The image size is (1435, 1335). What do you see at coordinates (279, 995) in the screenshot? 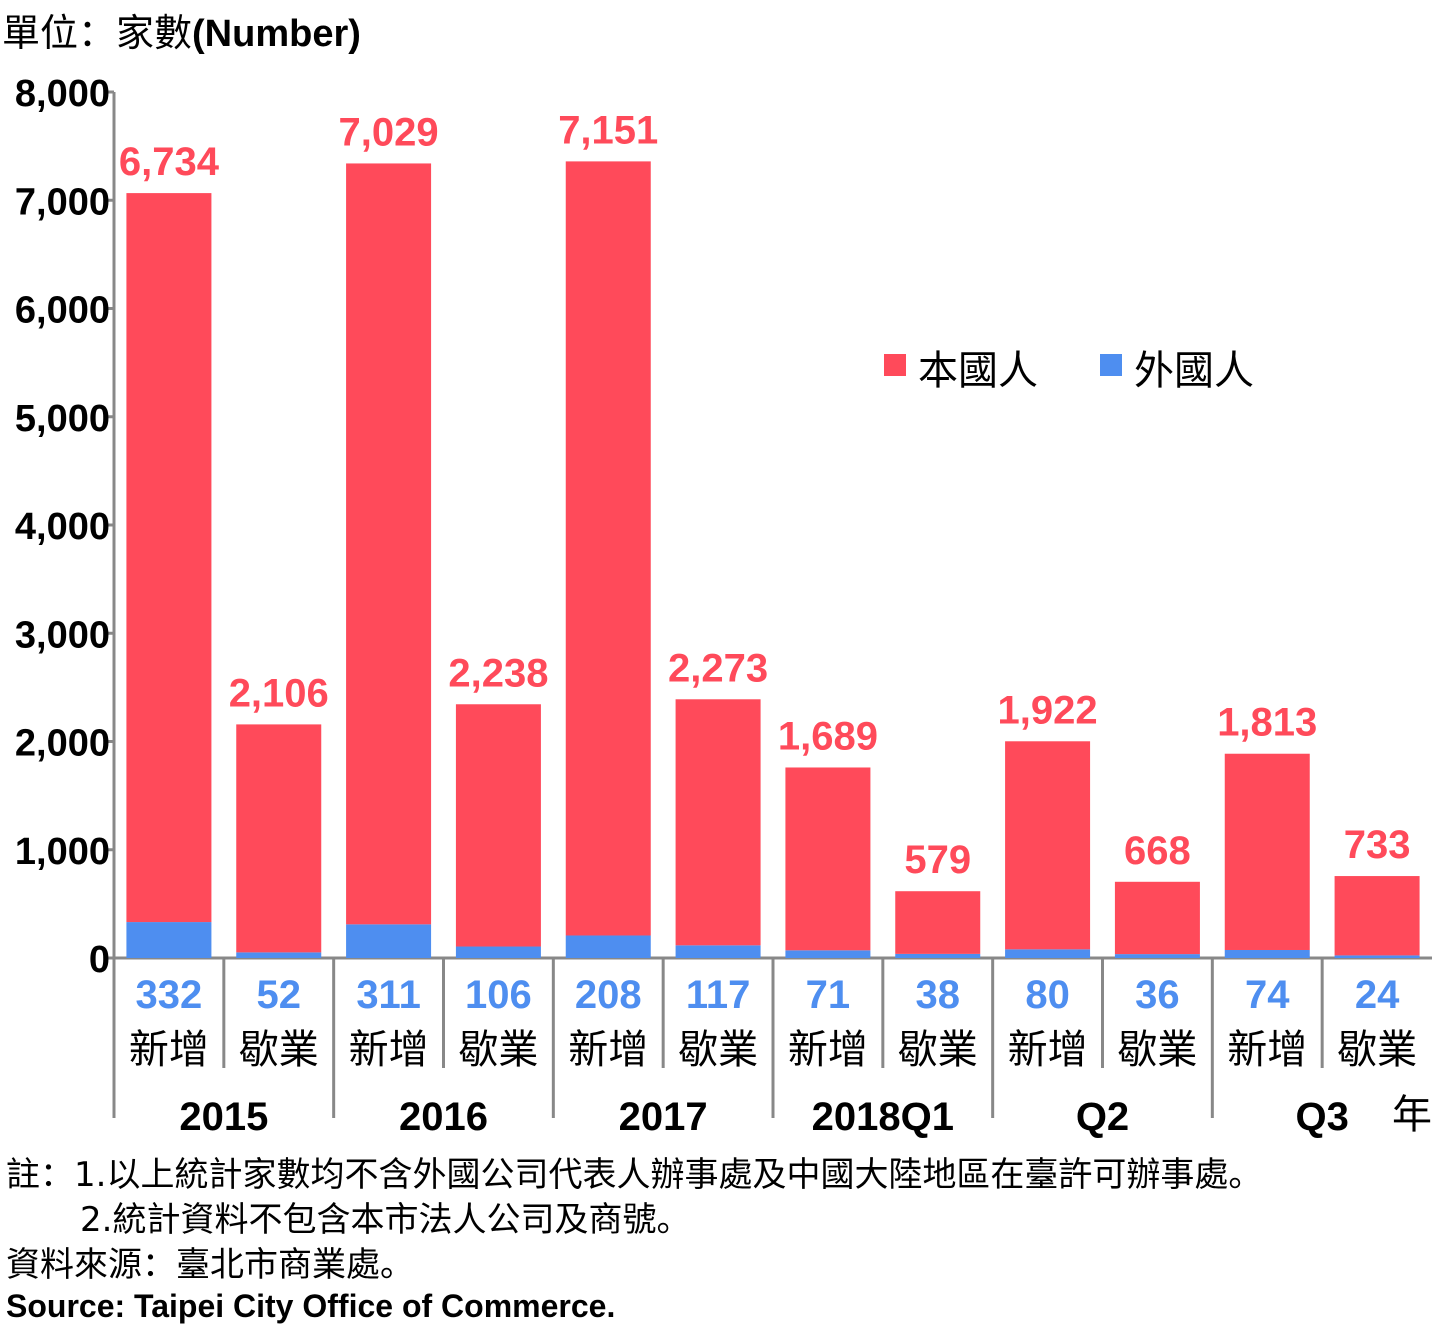
I see `data-label-foreign: 52` at bounding box center [279, 995].